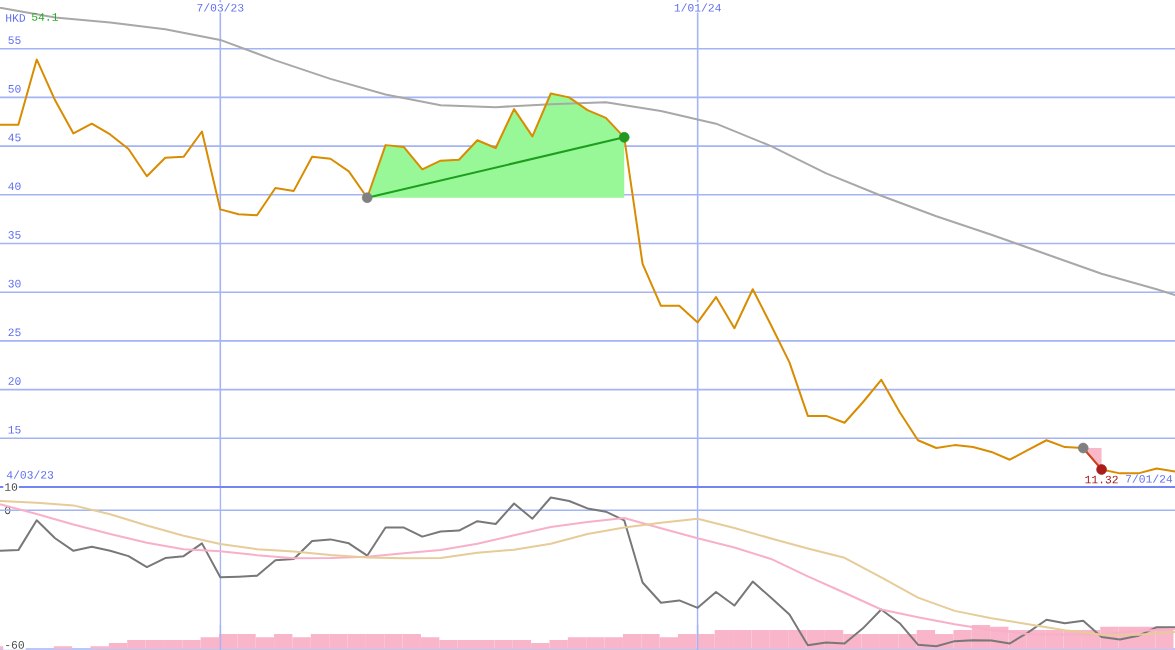 This screenshot has width=1175, height=650. What do you see at coordinates (220, 7) in the screenshot?
I see `x-tick-label: 7/03/23` at bounding box center [220, 7].